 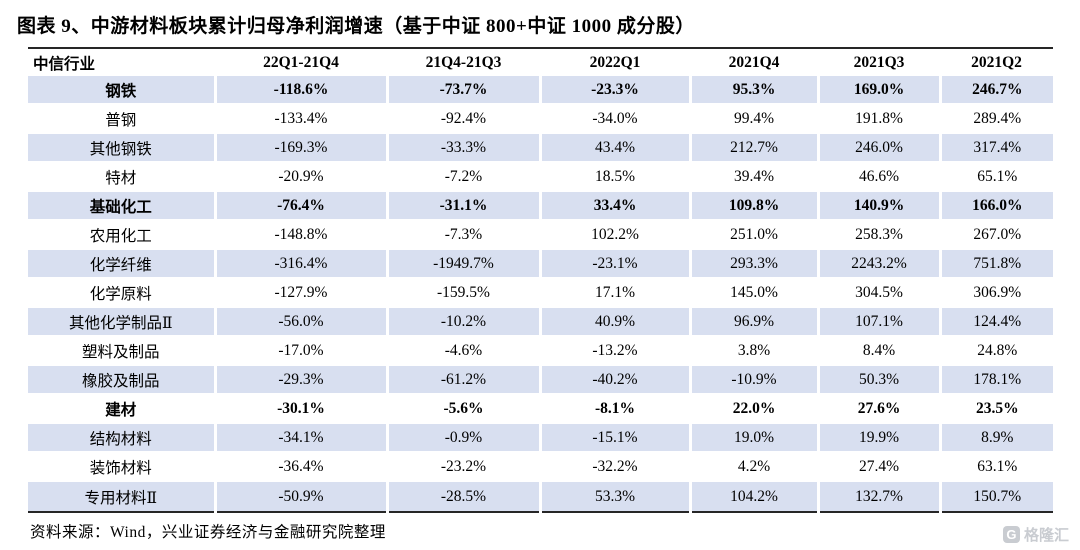 I want to click on value-cell: -56.0%, so click(x=302, y=322).